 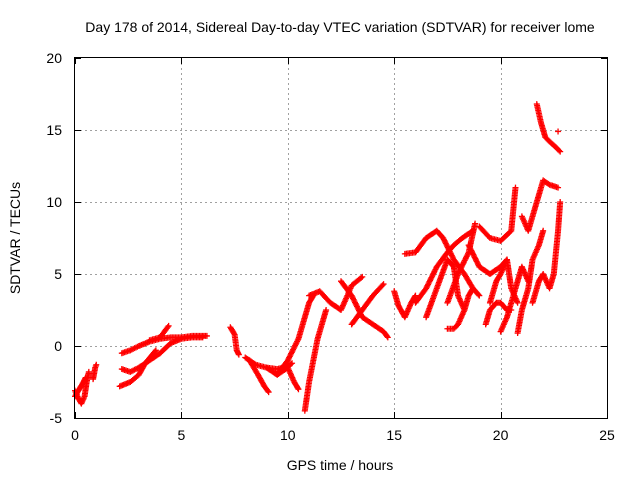 What do you see at coordinates (501, 435) in the screenshot?
I see `x-tick-label: 20` at bounding box center [501, 435].